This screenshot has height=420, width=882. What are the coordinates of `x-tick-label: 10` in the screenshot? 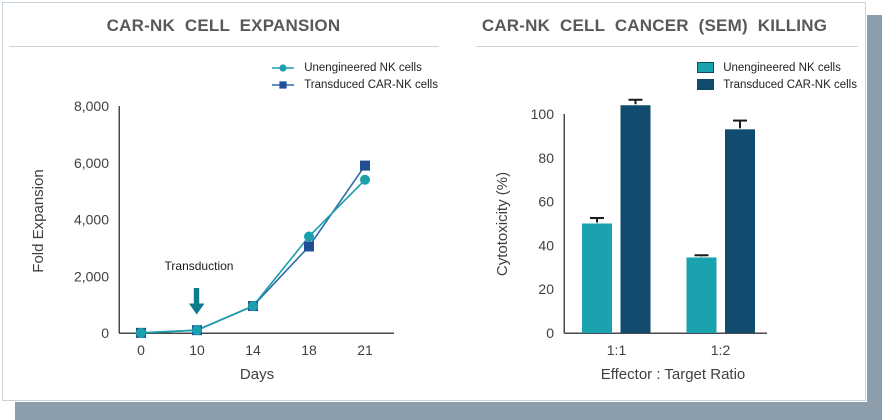 It's located at (197, 350).